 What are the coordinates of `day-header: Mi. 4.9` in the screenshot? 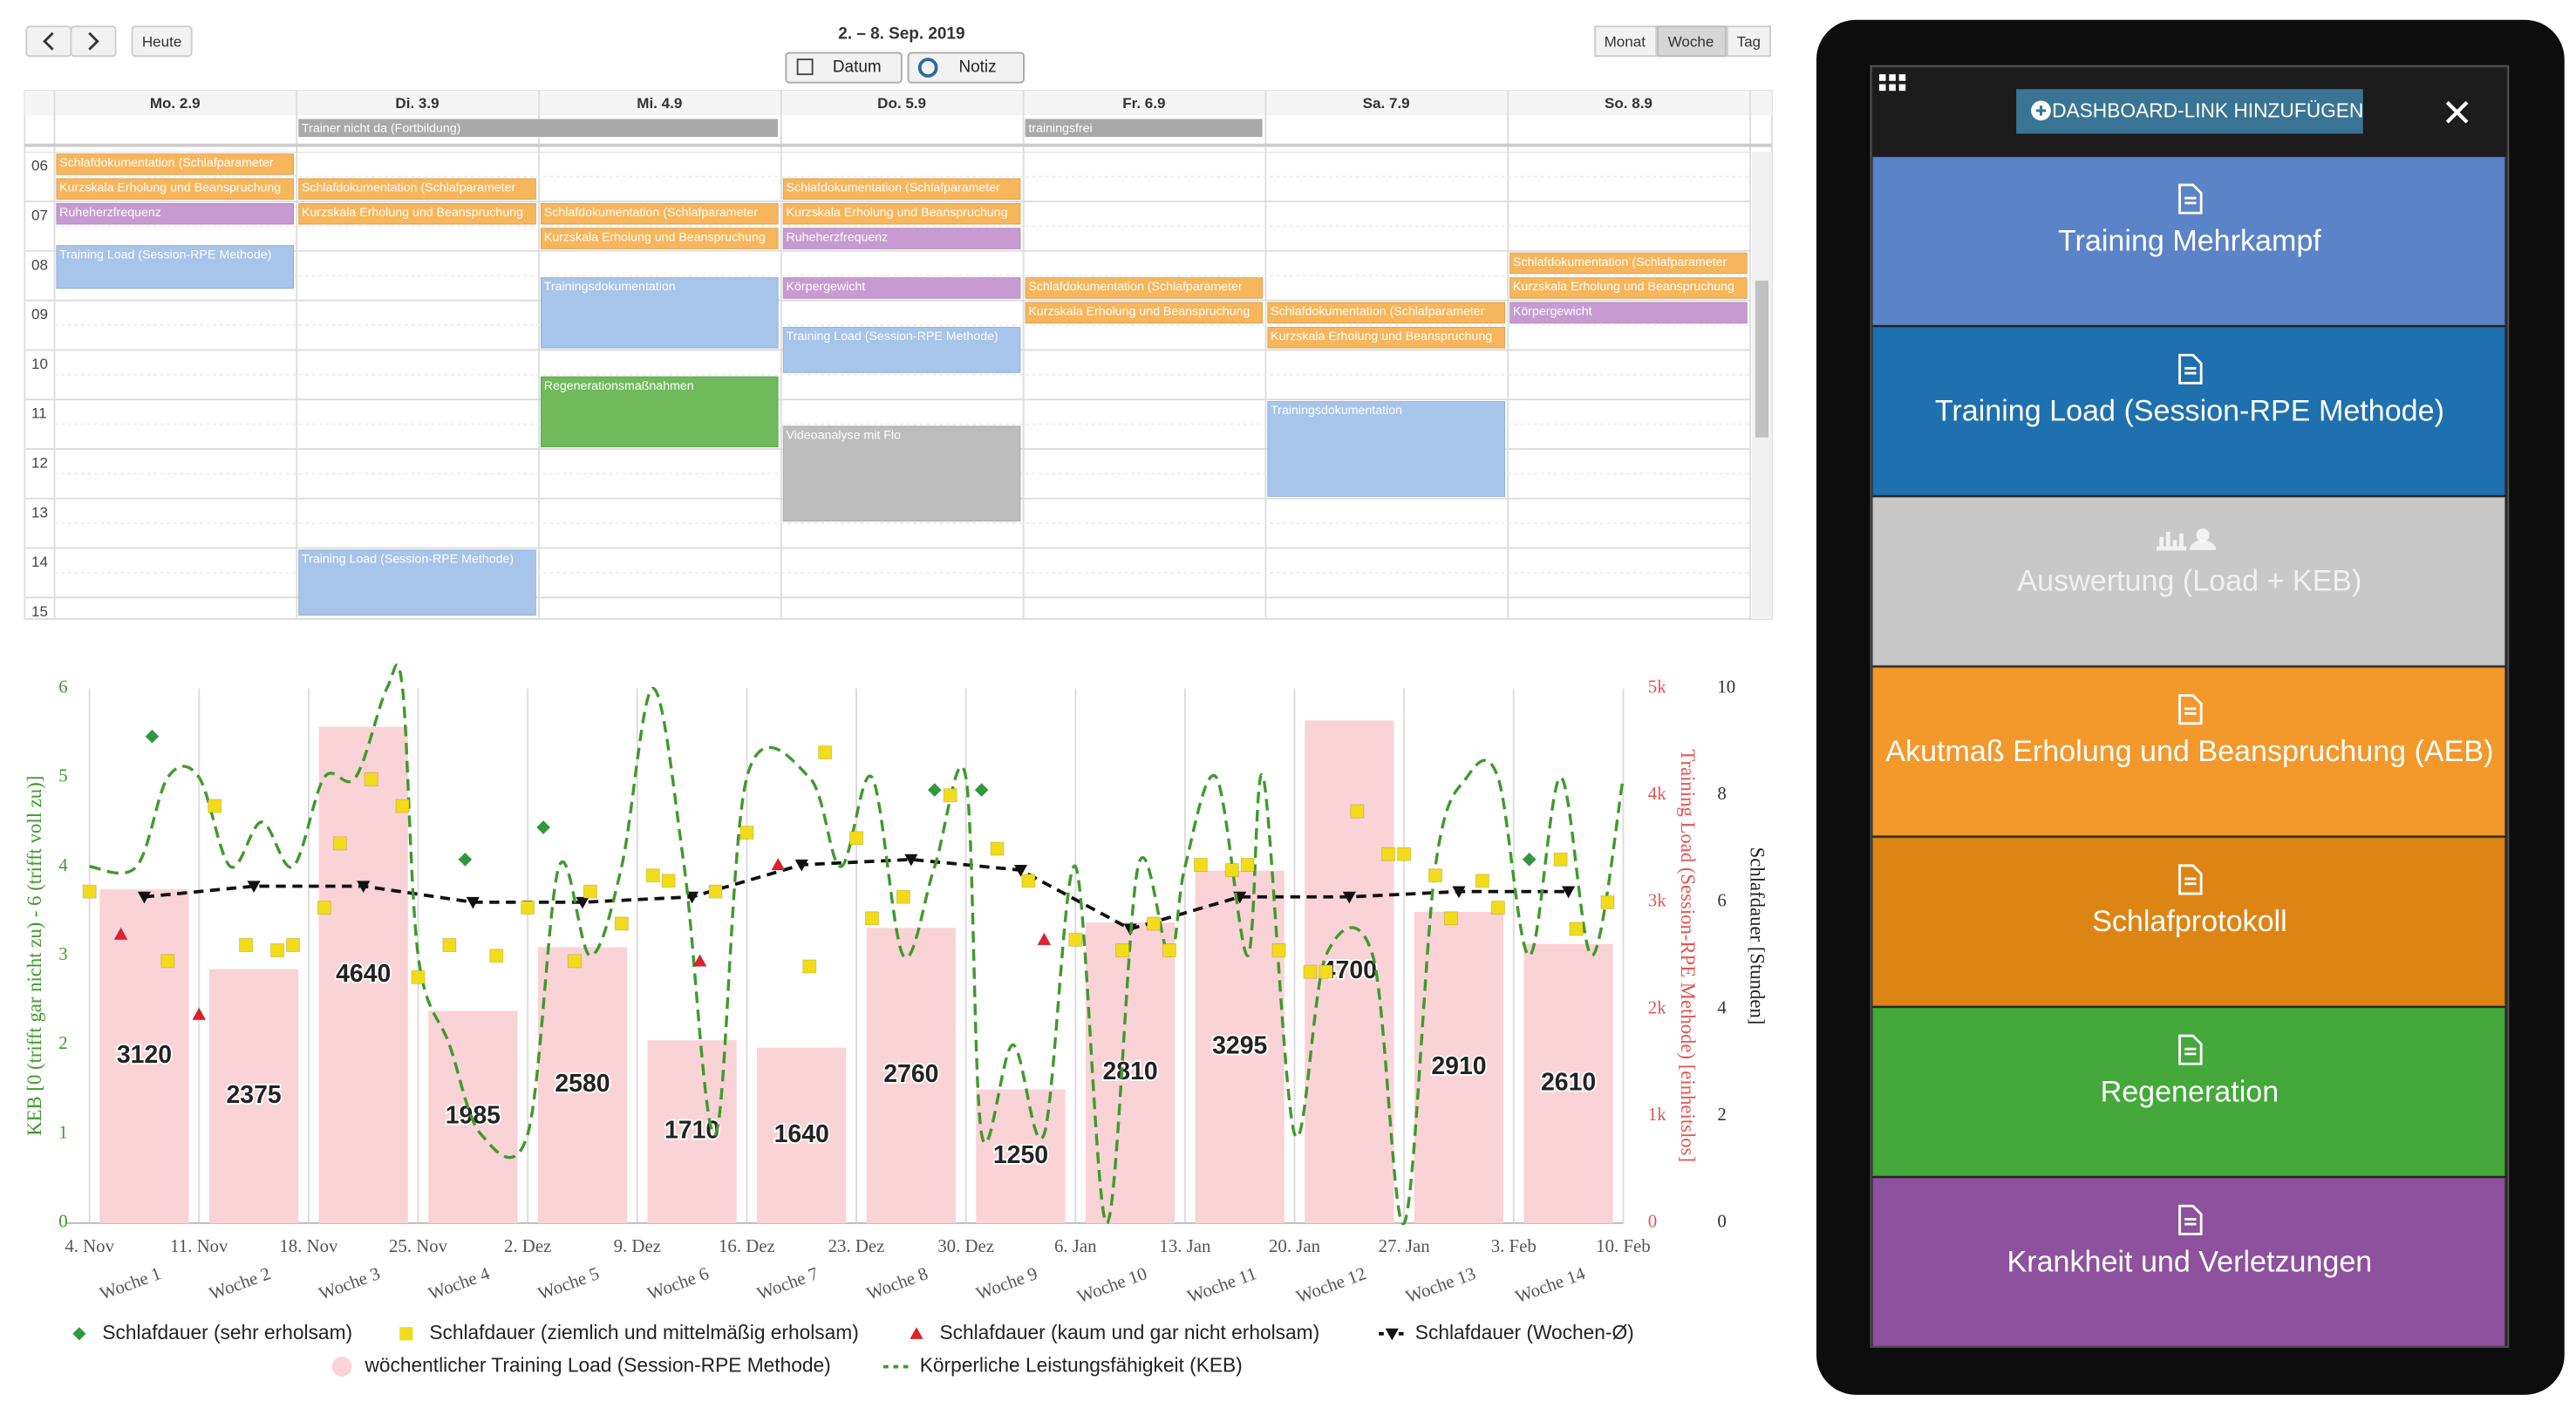 It's located at (660, 103).